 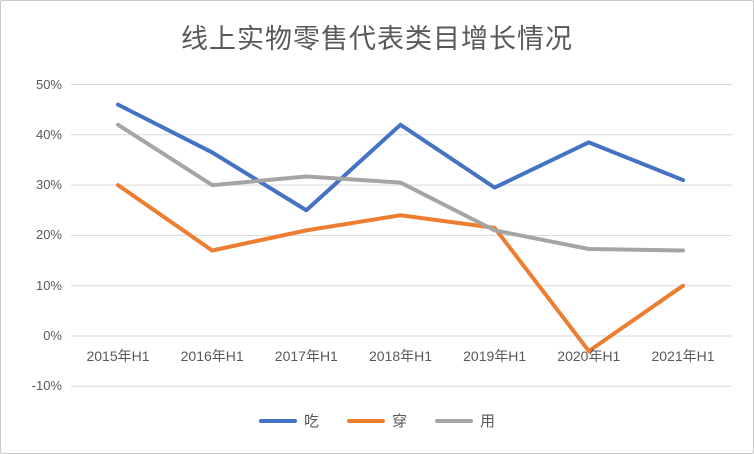 What do you see at coordinates (48, 134) in the screenshot?
I see `y-axis-tick-label: 40%` at bounding box center [48, 134].